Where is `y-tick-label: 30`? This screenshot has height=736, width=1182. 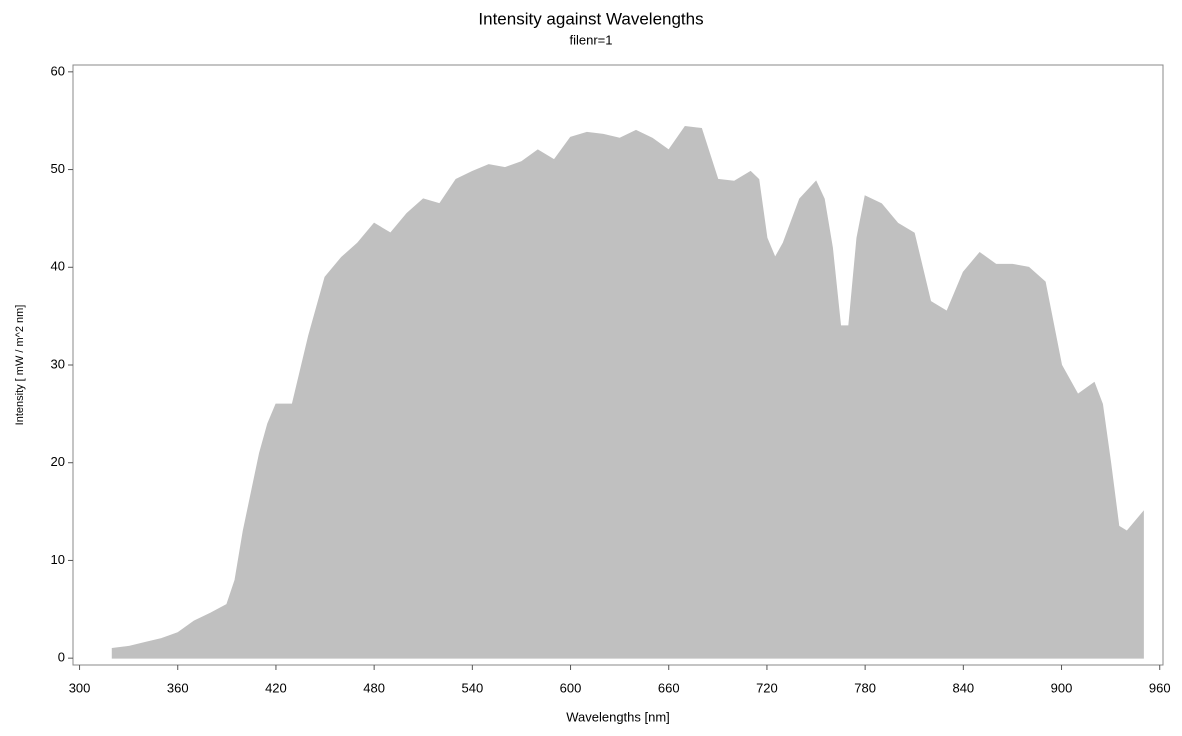
y-tick-label: 30 is located at coordinates (58, 363).